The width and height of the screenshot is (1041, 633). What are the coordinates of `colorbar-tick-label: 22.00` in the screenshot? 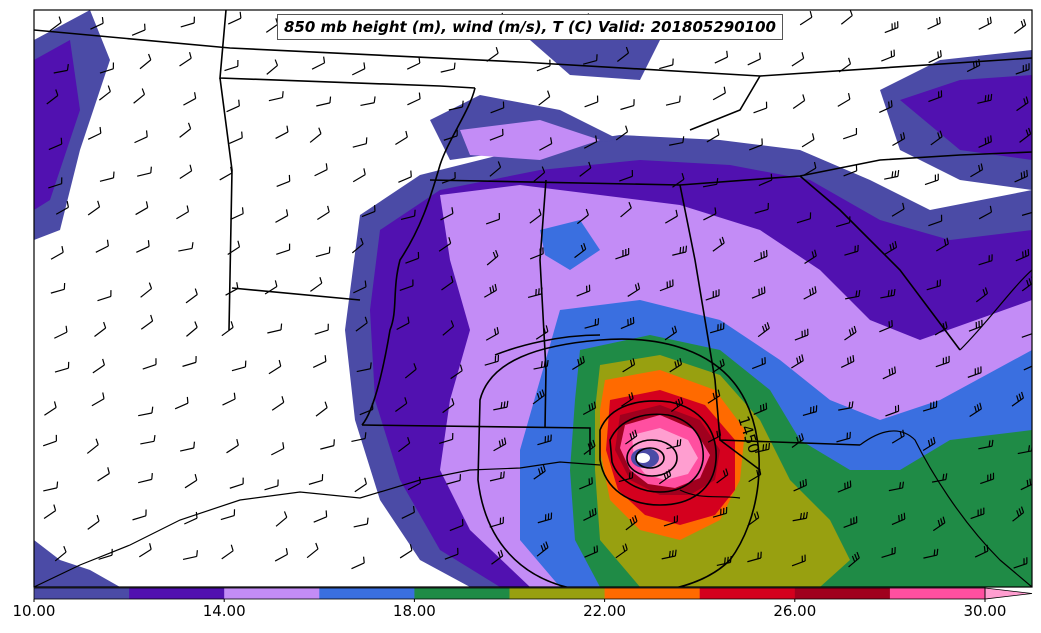 It's located at (605, 611).